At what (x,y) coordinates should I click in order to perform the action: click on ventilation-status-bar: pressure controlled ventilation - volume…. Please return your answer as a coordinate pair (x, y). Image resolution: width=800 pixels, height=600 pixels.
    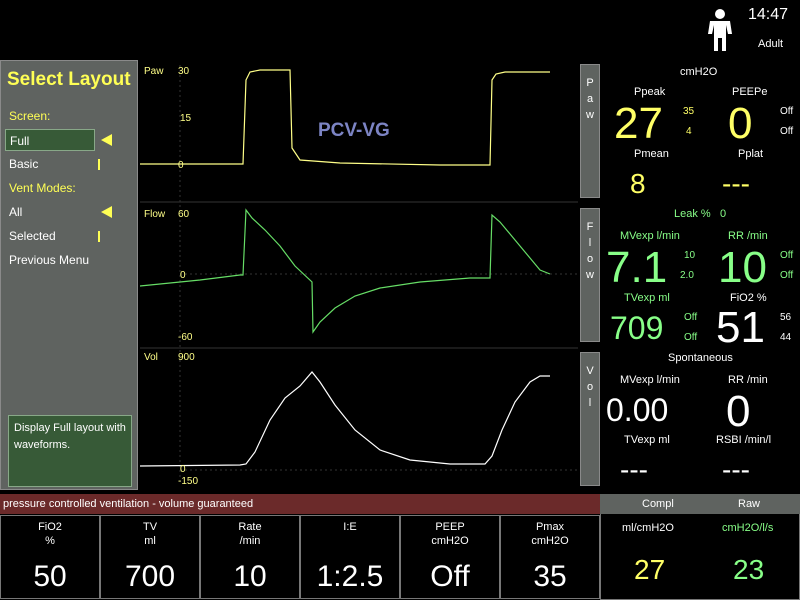
    Looking at the image, I should click on (300, 504).